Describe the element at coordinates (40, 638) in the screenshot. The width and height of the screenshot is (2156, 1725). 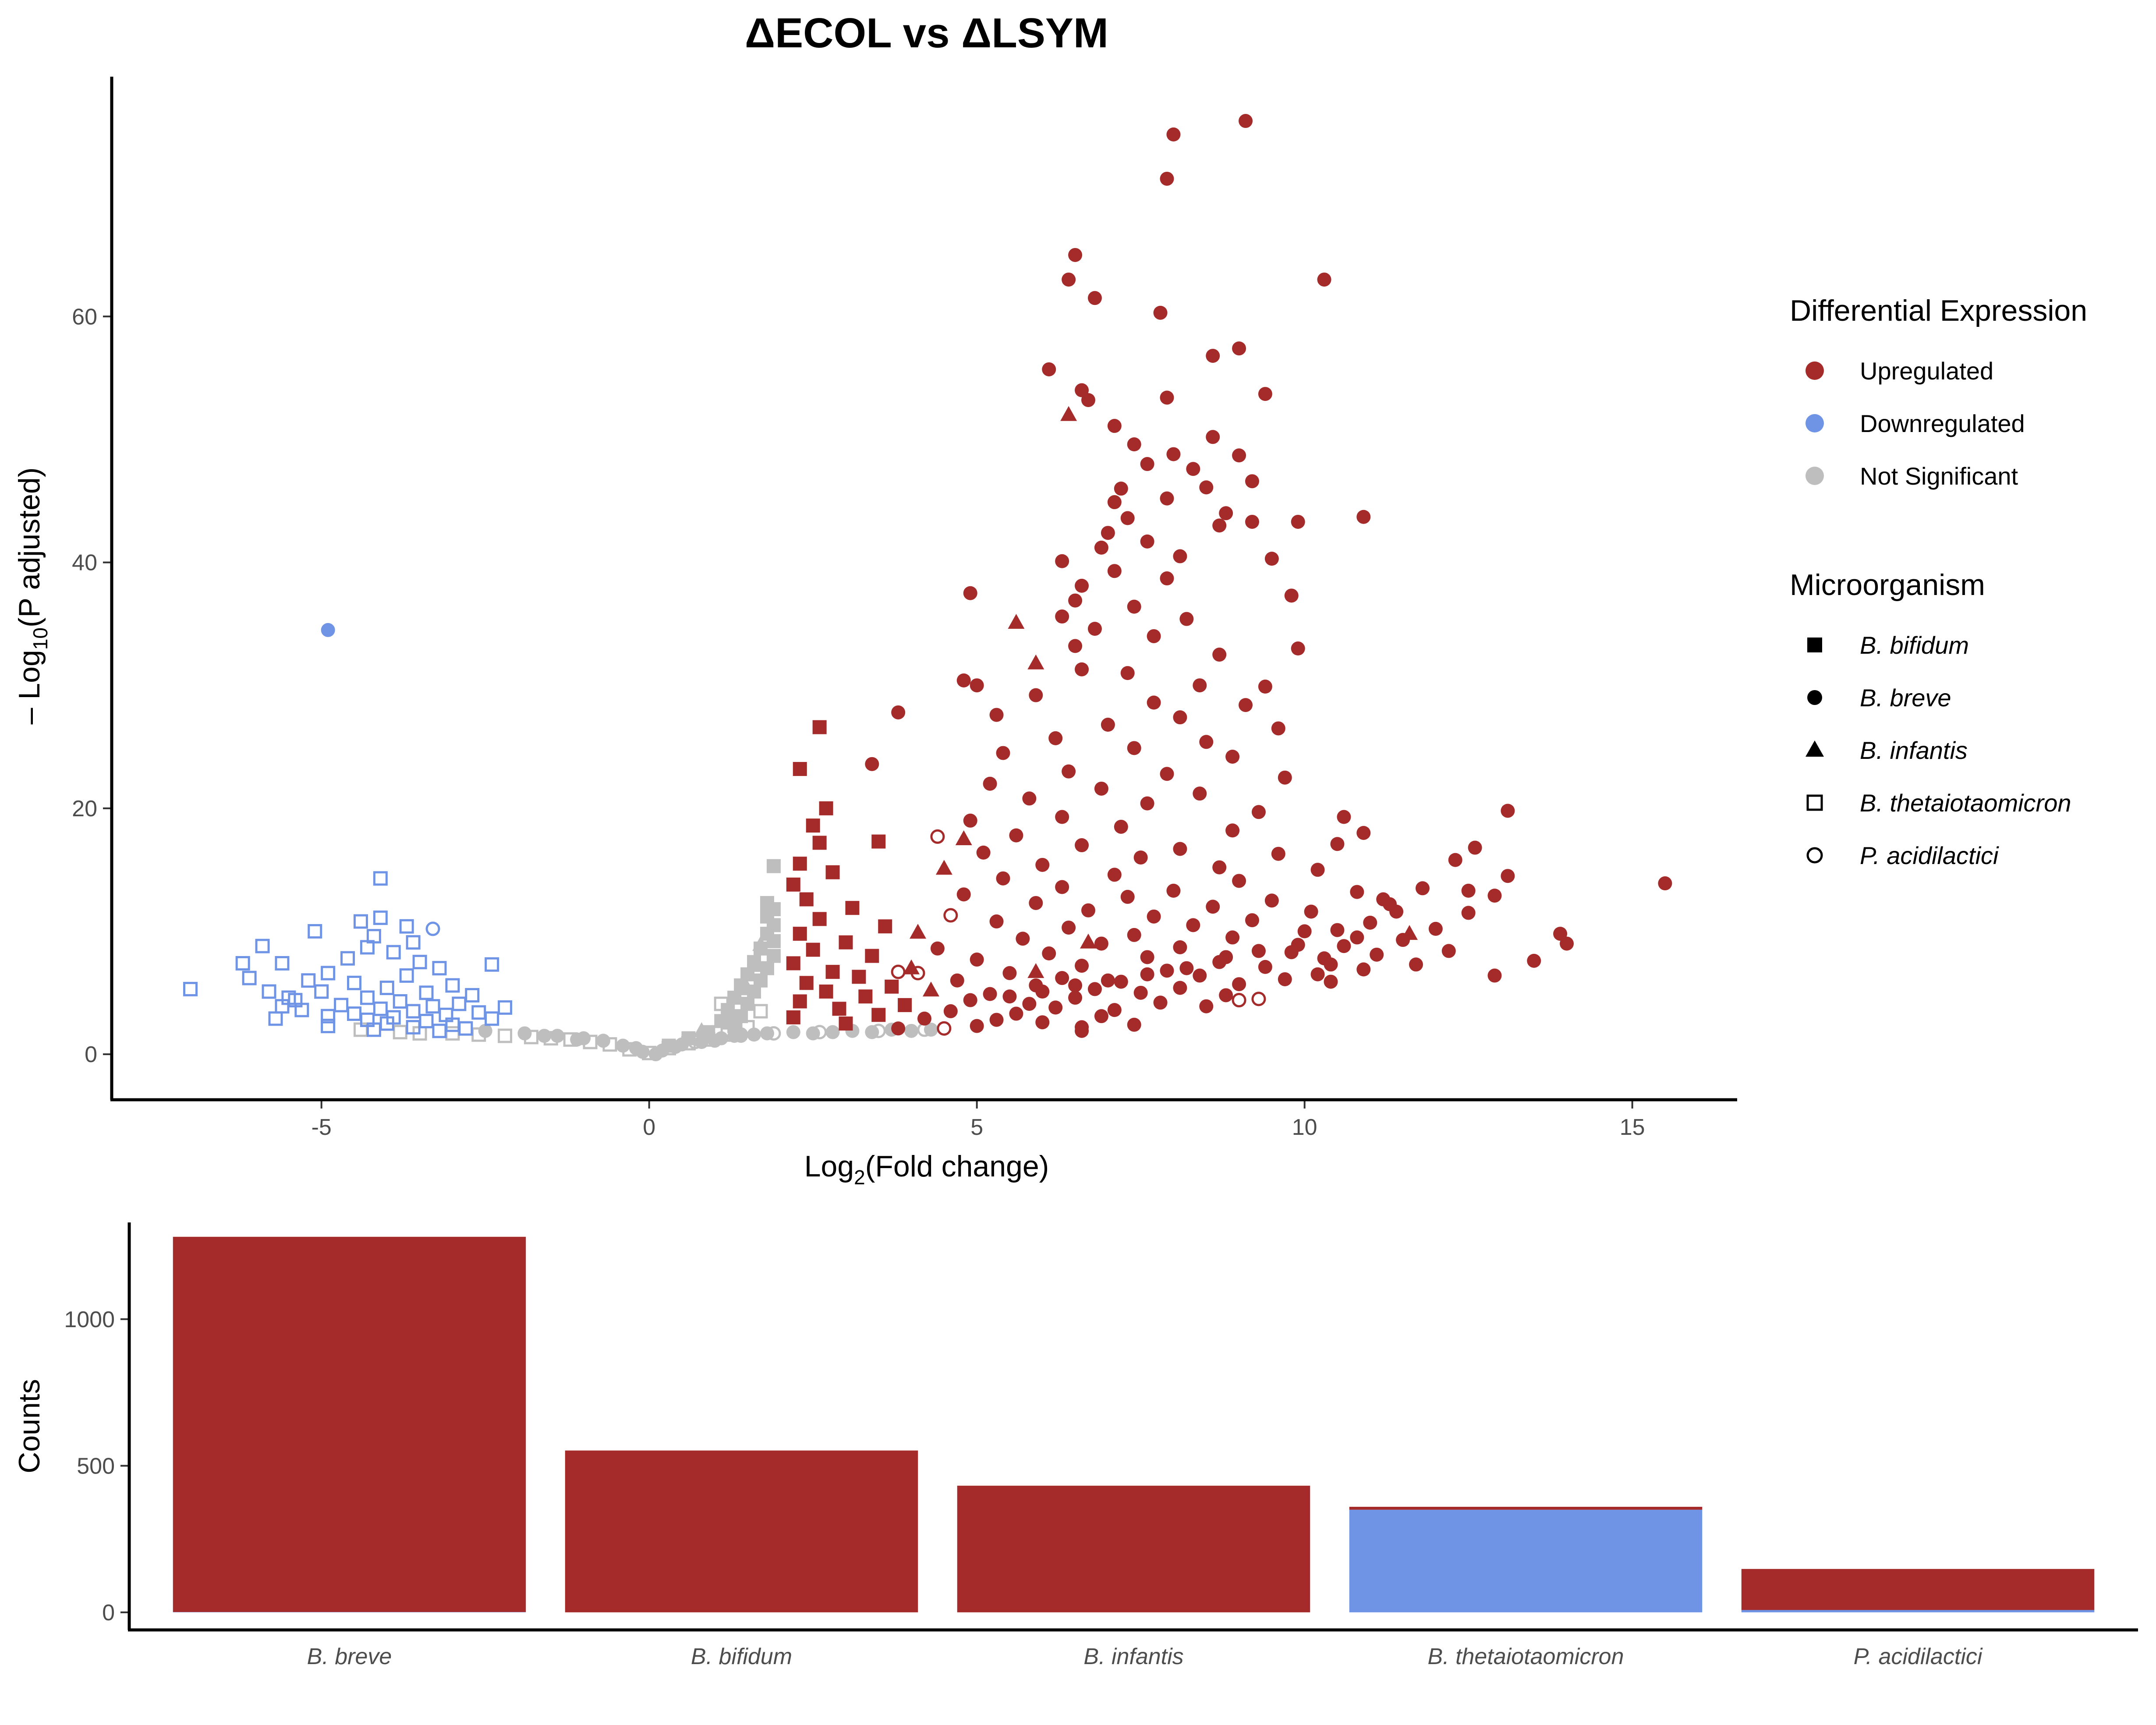
I see `y-title-subscript: 10` at that location.